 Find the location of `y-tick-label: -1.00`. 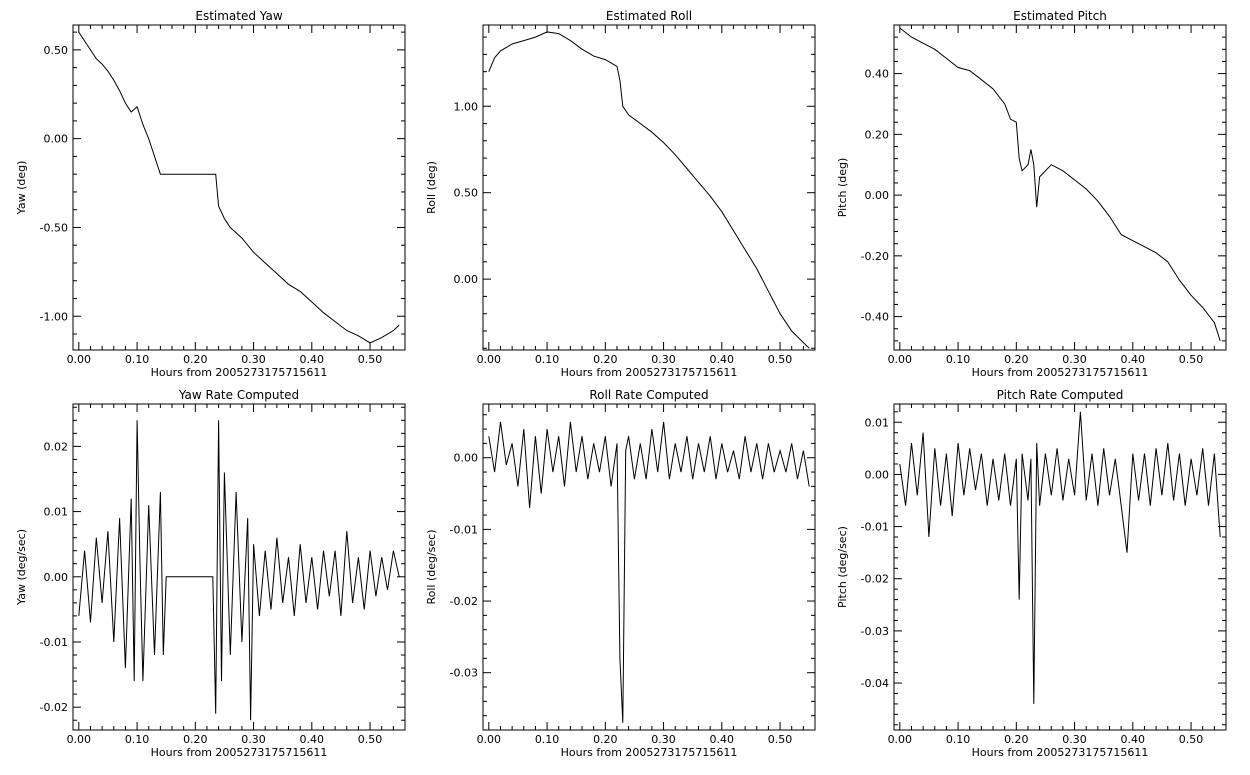

y-tick-label: -1.00 is located at coordinates (54, 316).